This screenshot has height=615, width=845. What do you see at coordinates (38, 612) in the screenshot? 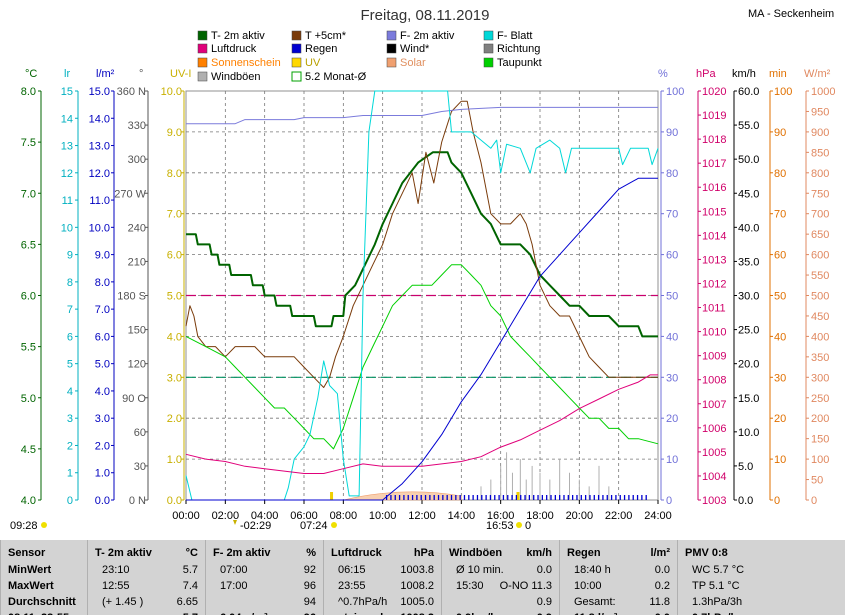
I see `table-cell-label: 08.11. 23:55` at bounding box center [38, 612].